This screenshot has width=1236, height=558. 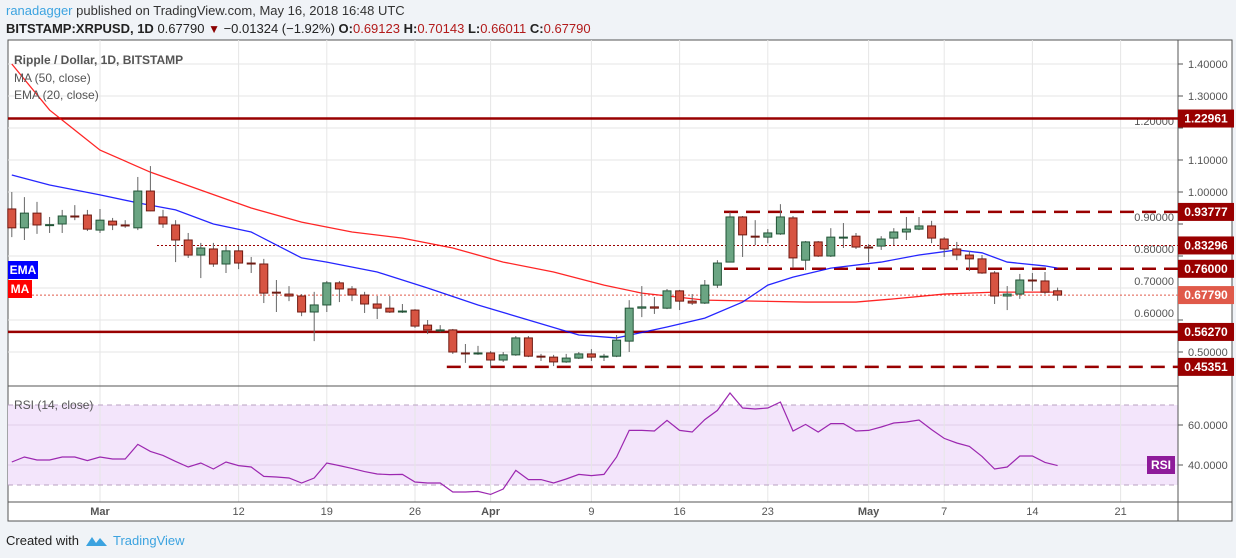 What do you see at coordinates (593, 445) in the screenshot?
I see `rsi-band` at bounding box center [593, 445].